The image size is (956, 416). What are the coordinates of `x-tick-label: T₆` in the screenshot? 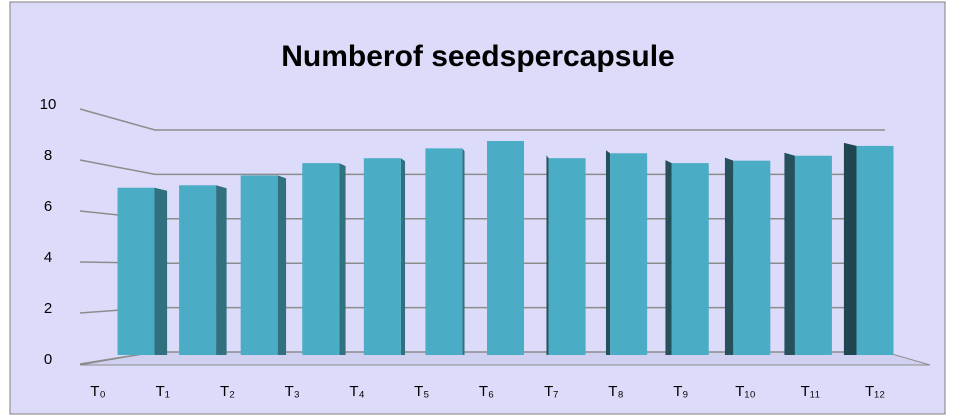 It's located at (486, 391).